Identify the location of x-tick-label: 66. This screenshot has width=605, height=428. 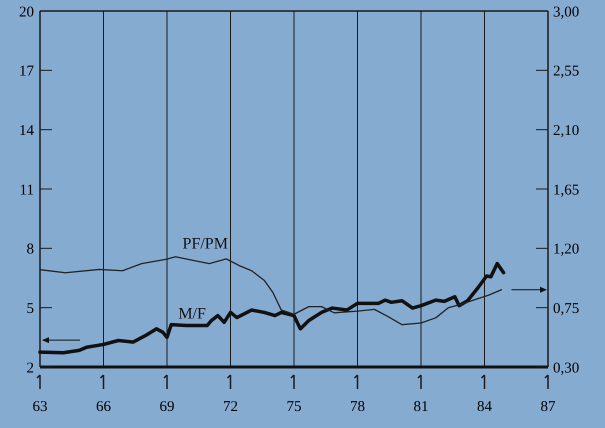
(104, 407).